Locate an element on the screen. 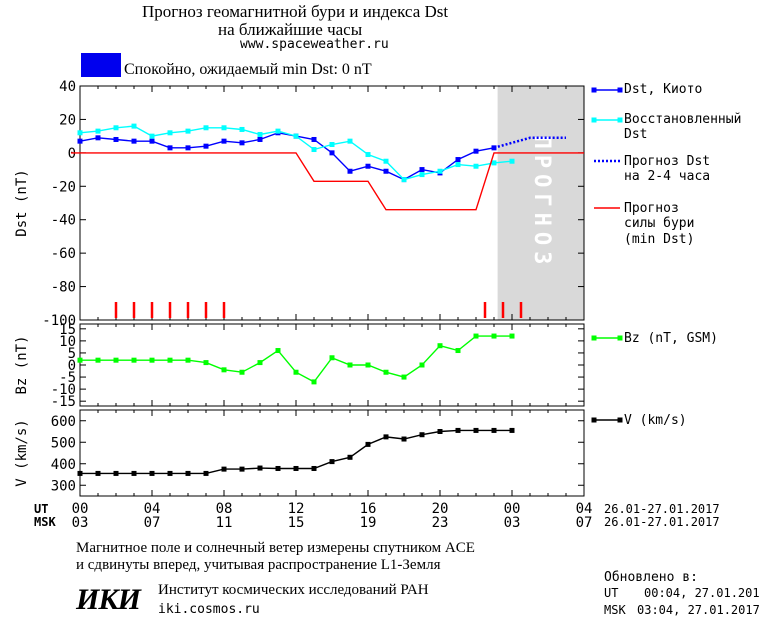 The width and height of the screenshot is (760, 620). x-tick-label-ut: 08 is located at coordinates (224, 509).